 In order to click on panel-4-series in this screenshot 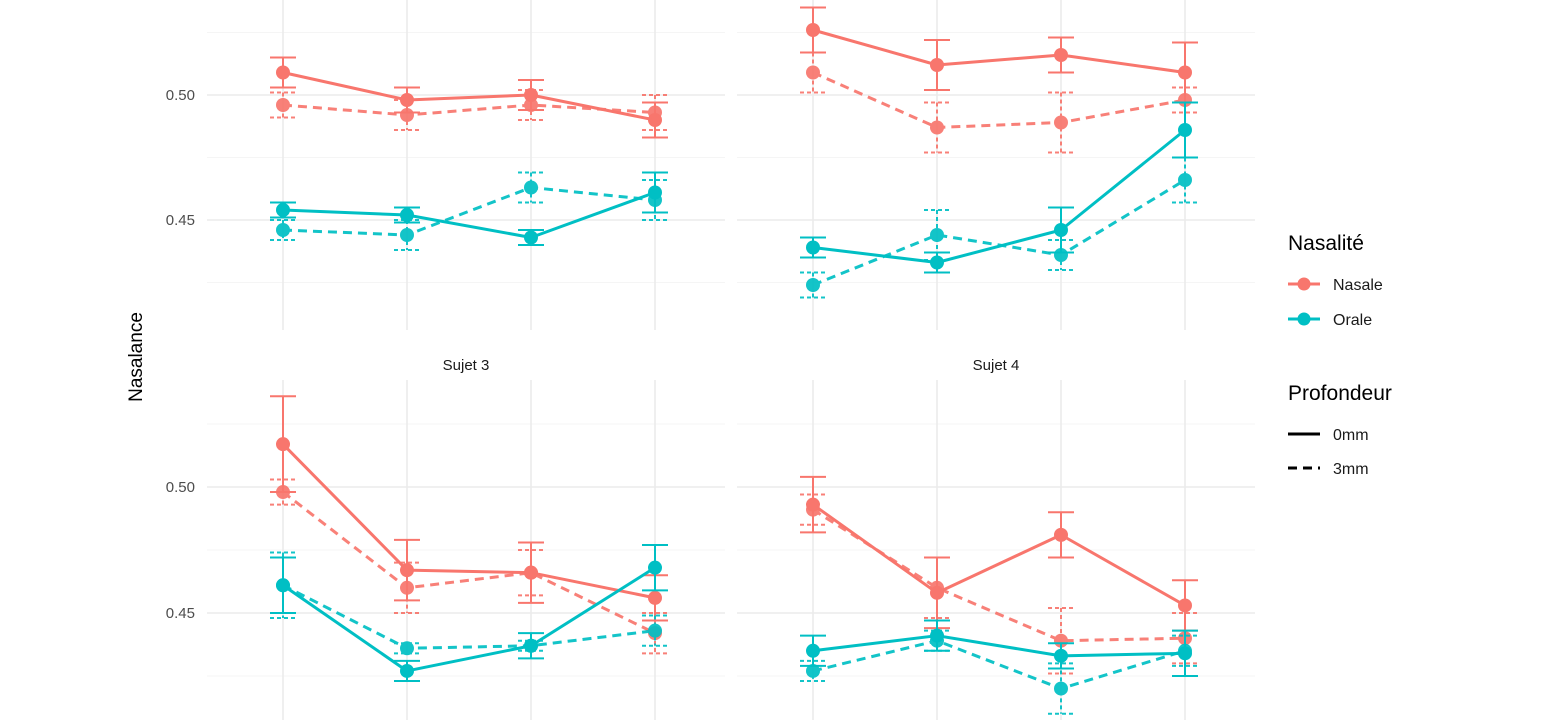, I will do `click(999, 595)`.